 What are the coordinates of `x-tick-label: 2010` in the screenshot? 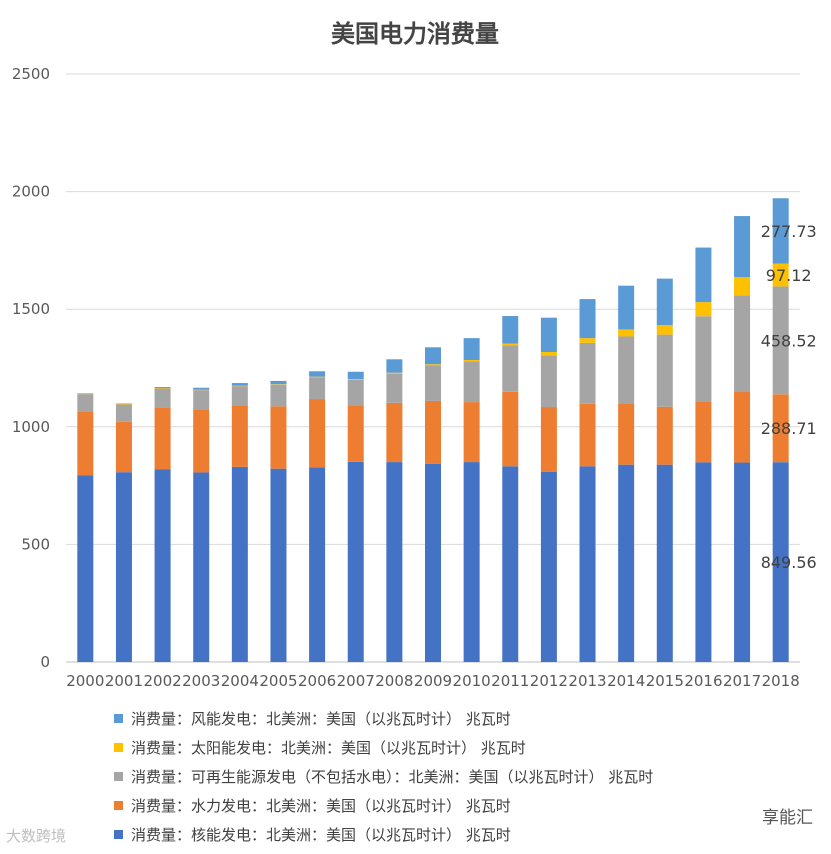 It's located at (472, 681).